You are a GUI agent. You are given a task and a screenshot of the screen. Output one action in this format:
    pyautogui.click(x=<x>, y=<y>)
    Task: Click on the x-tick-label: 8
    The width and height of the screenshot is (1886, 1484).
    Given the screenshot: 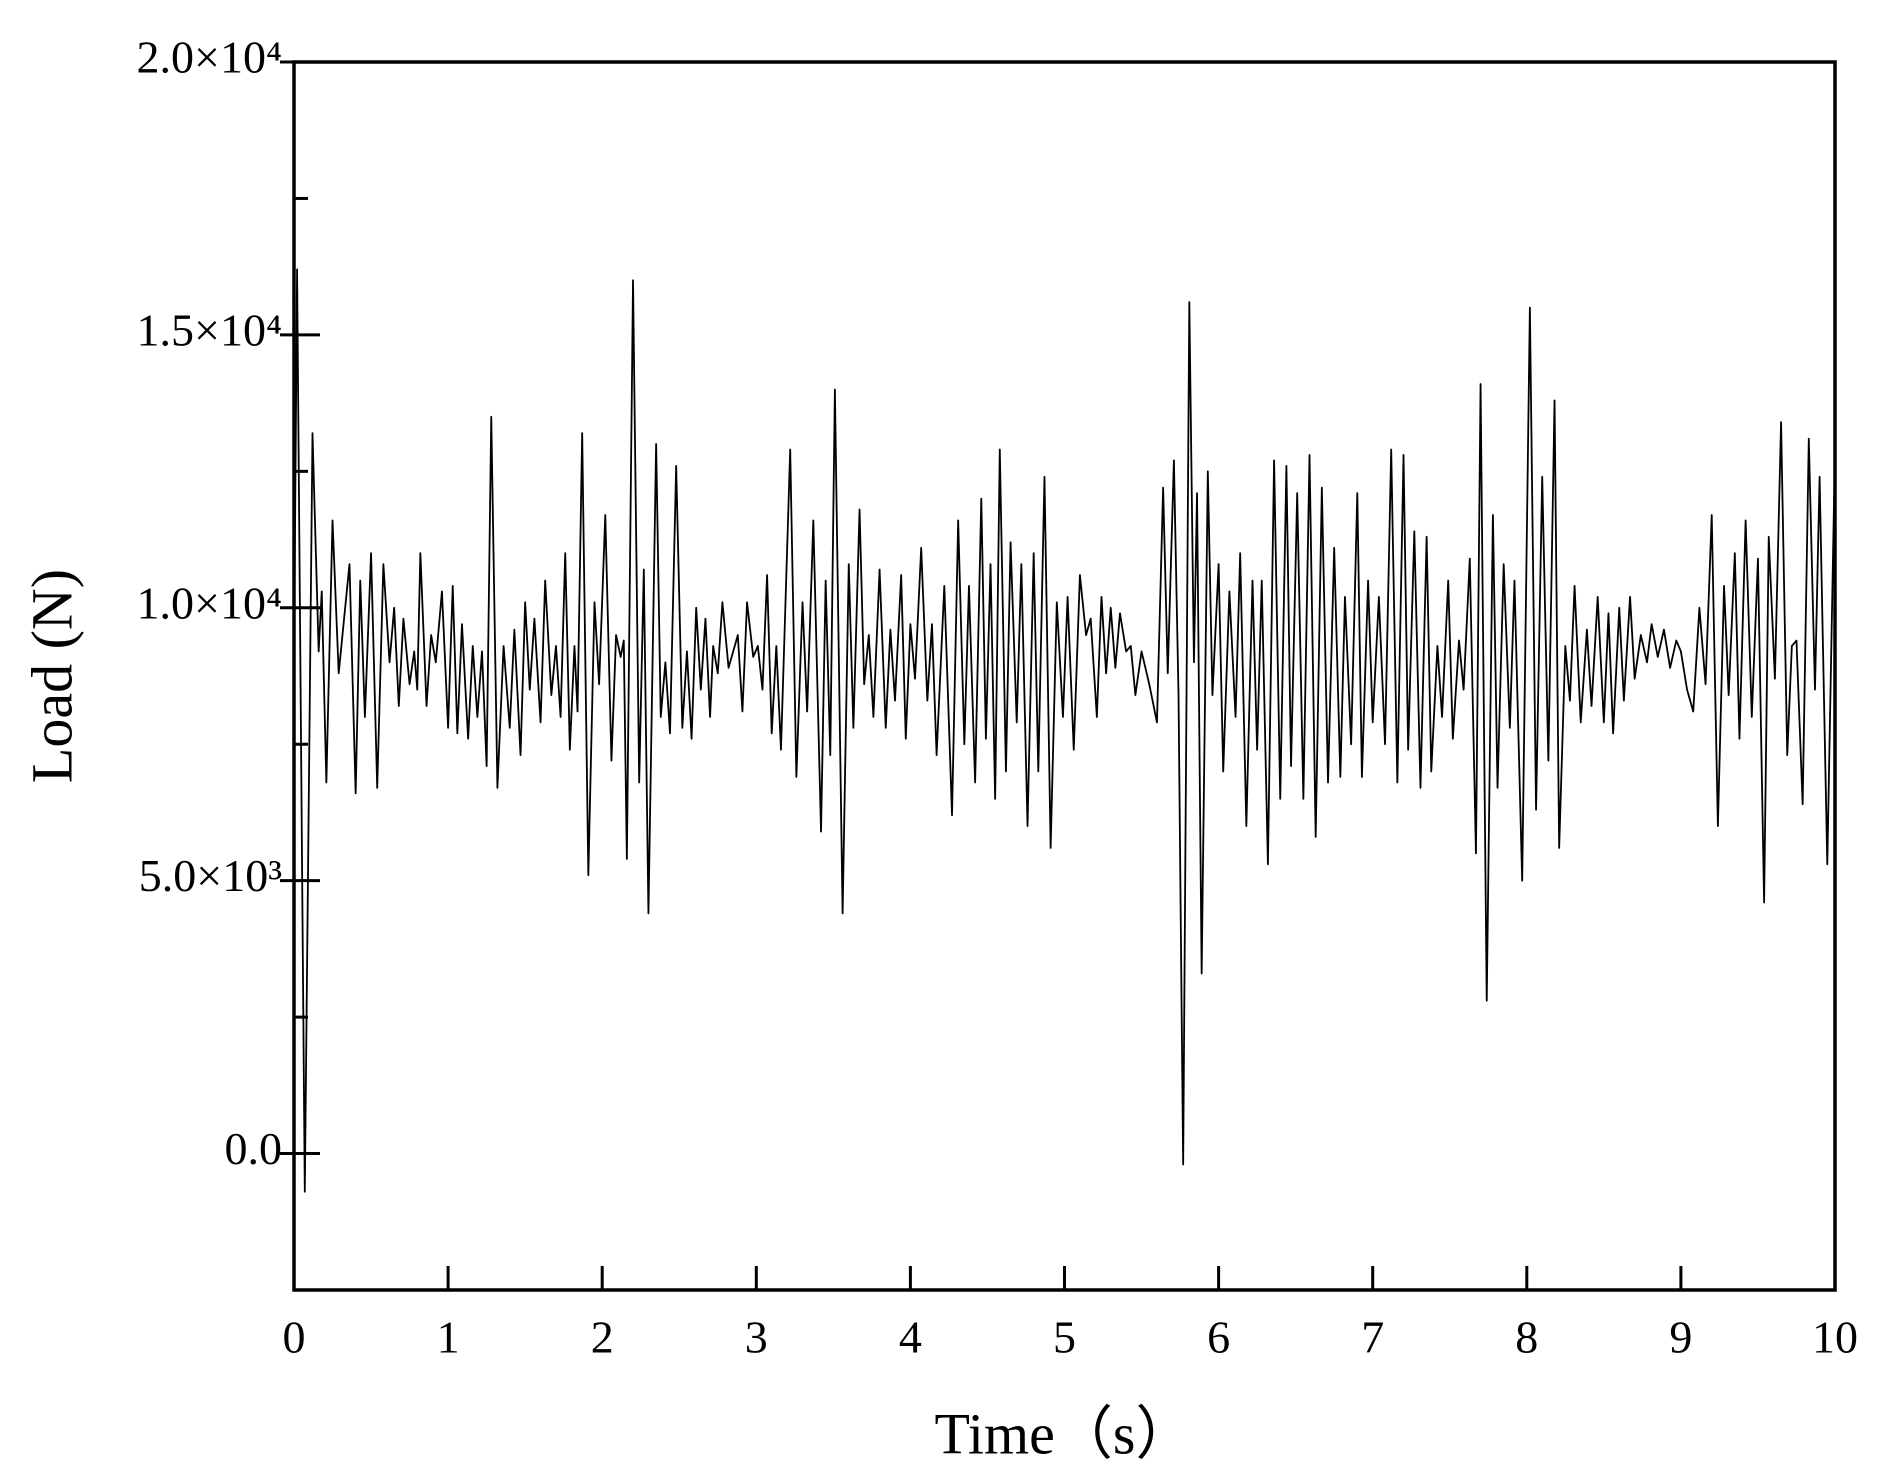 What is the action you would take?
    pyautogui.click(x=1526, y=1337)
    